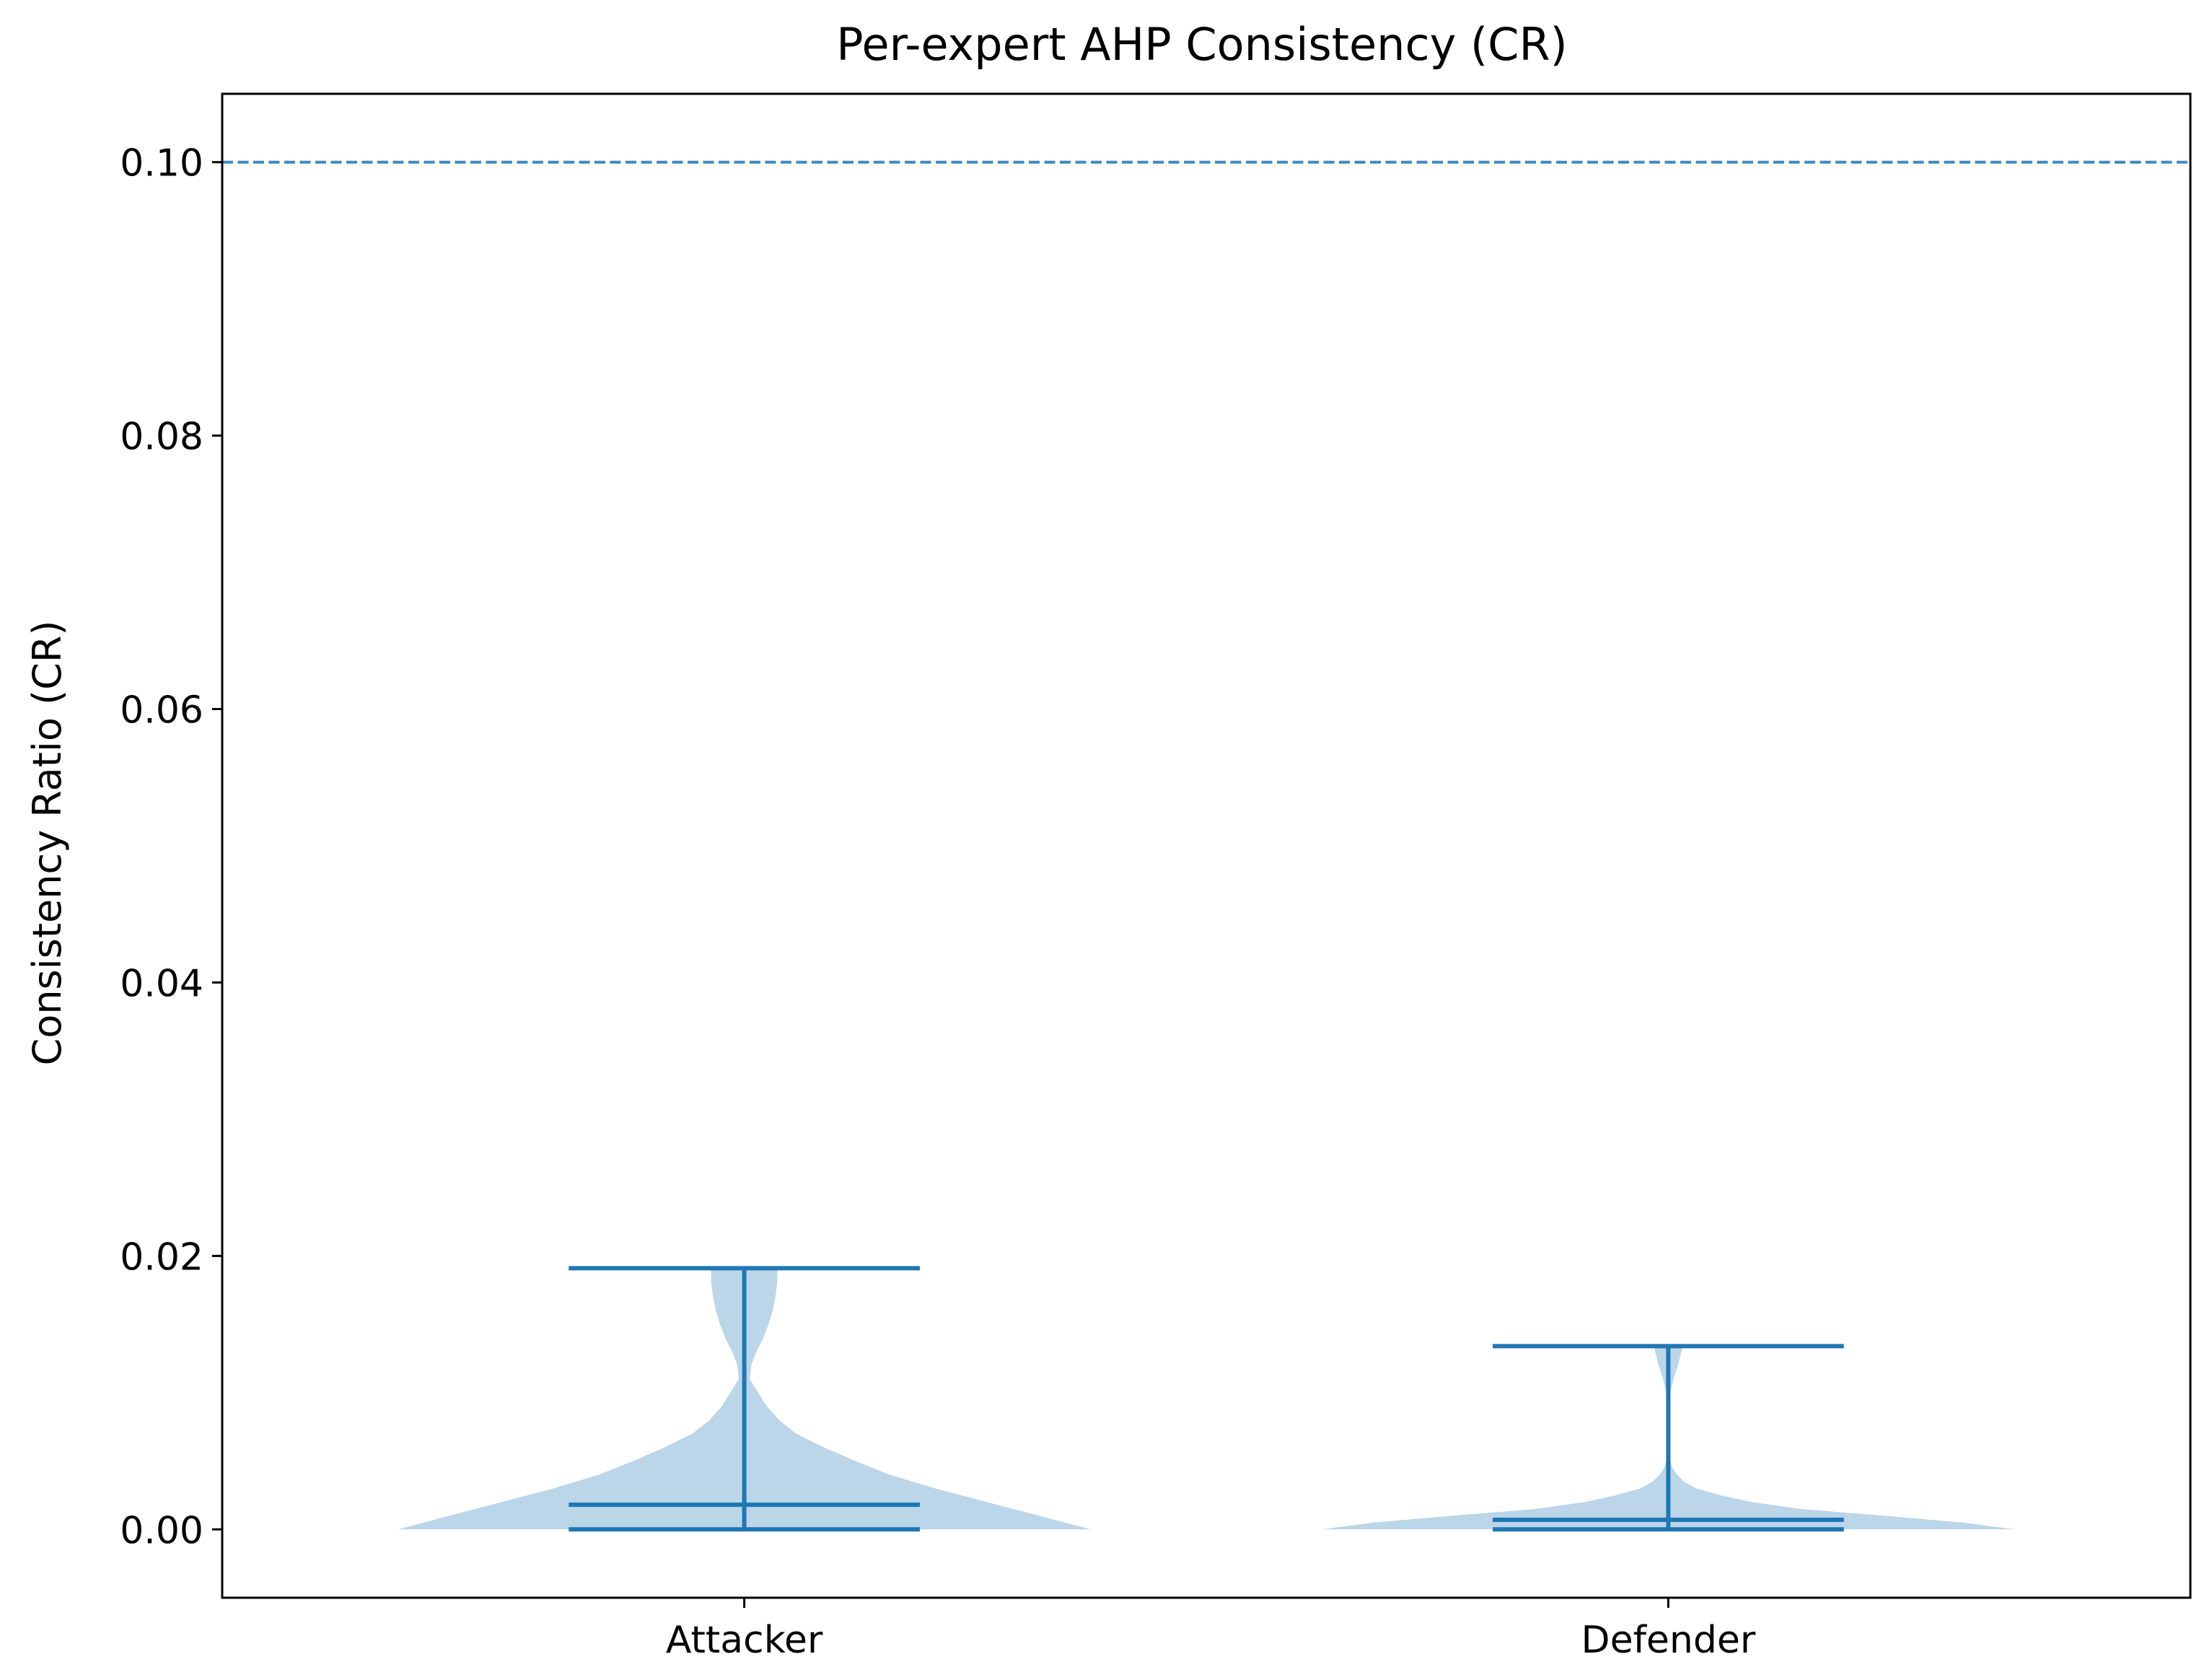 The width and height of the screenshot is (2212, 1680). Describe the element at coordinates (161, 163) in the screenshot. I see `y-tick-label: 0.10` at that location.